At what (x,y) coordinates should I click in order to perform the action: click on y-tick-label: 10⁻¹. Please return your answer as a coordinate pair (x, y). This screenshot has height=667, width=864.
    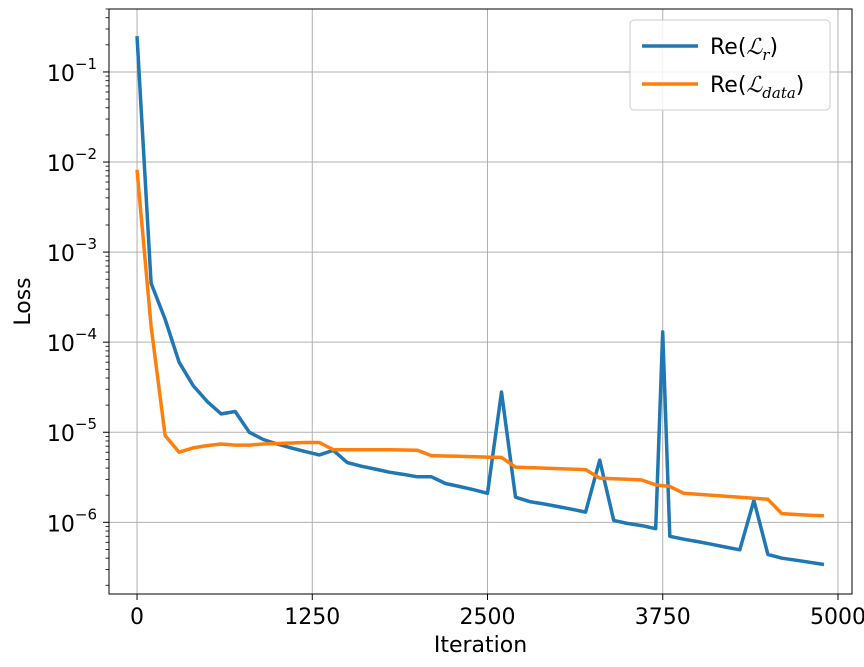
    Looking at the image, I should click on (72, 71).